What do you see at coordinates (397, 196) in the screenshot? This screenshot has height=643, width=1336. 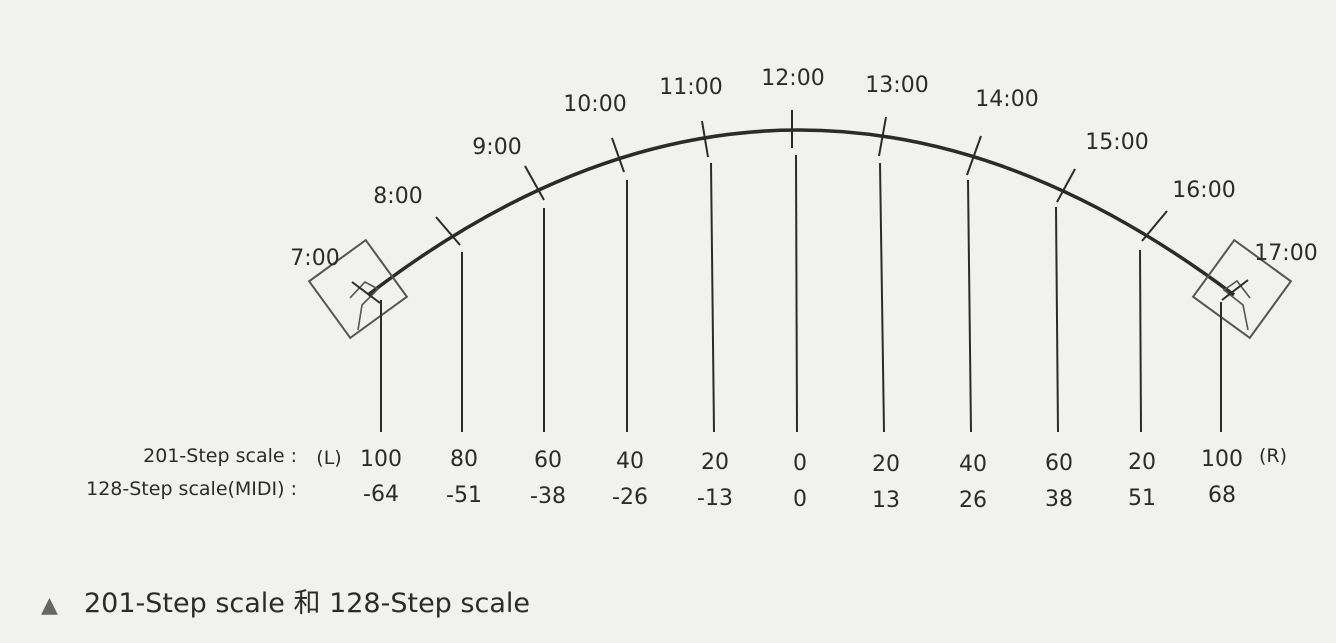 I see `hour-label: 8:00` at bounding box center [397, 196].